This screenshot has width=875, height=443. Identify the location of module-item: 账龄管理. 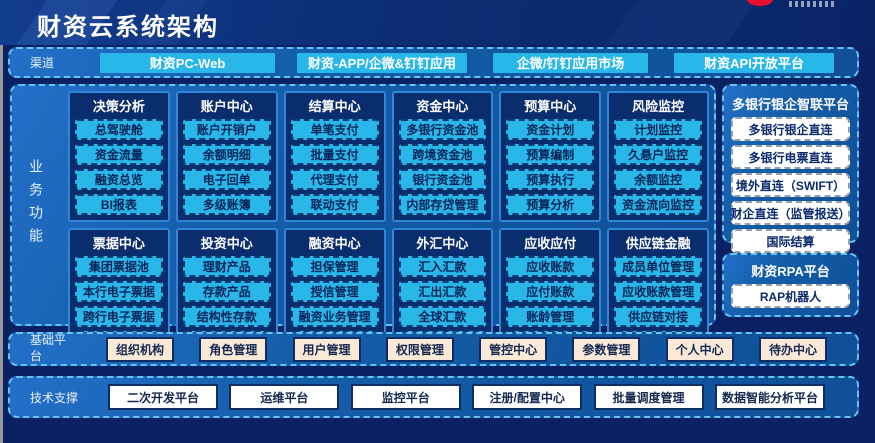
(550, 316).